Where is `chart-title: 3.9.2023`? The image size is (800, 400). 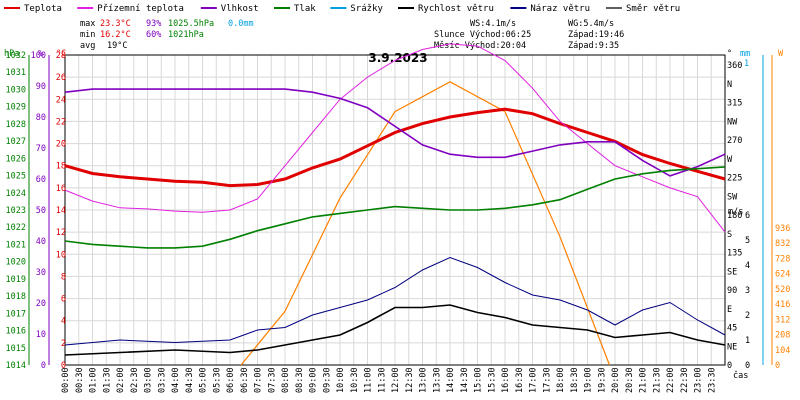
chart-title: 3.9.2023 is located at coordinates (397, 58).